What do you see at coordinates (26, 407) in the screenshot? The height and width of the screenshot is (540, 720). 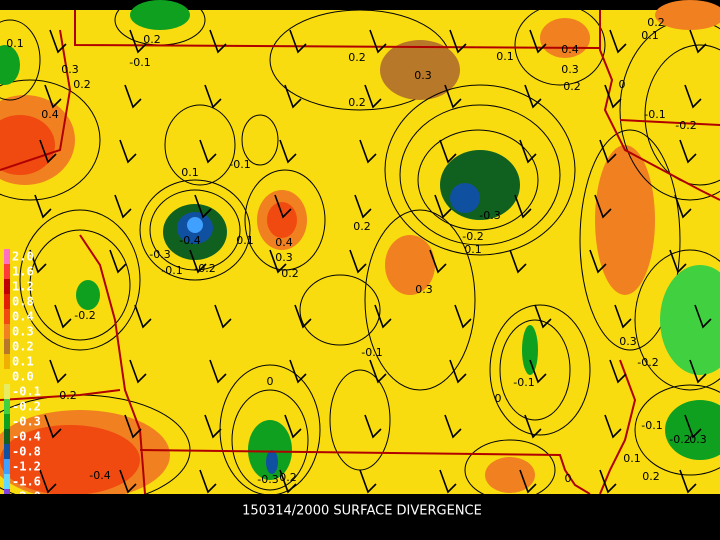 I see `legend-label: -0.2` at bounding box center [26, 407].